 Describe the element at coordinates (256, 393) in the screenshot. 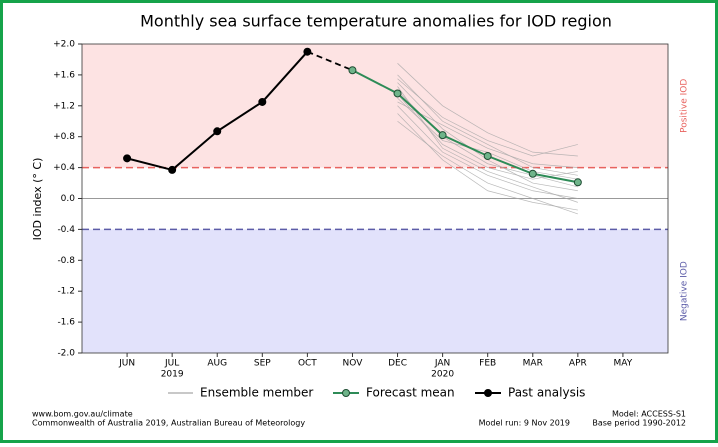

I see `legend-label: Ensemble member` at that location.